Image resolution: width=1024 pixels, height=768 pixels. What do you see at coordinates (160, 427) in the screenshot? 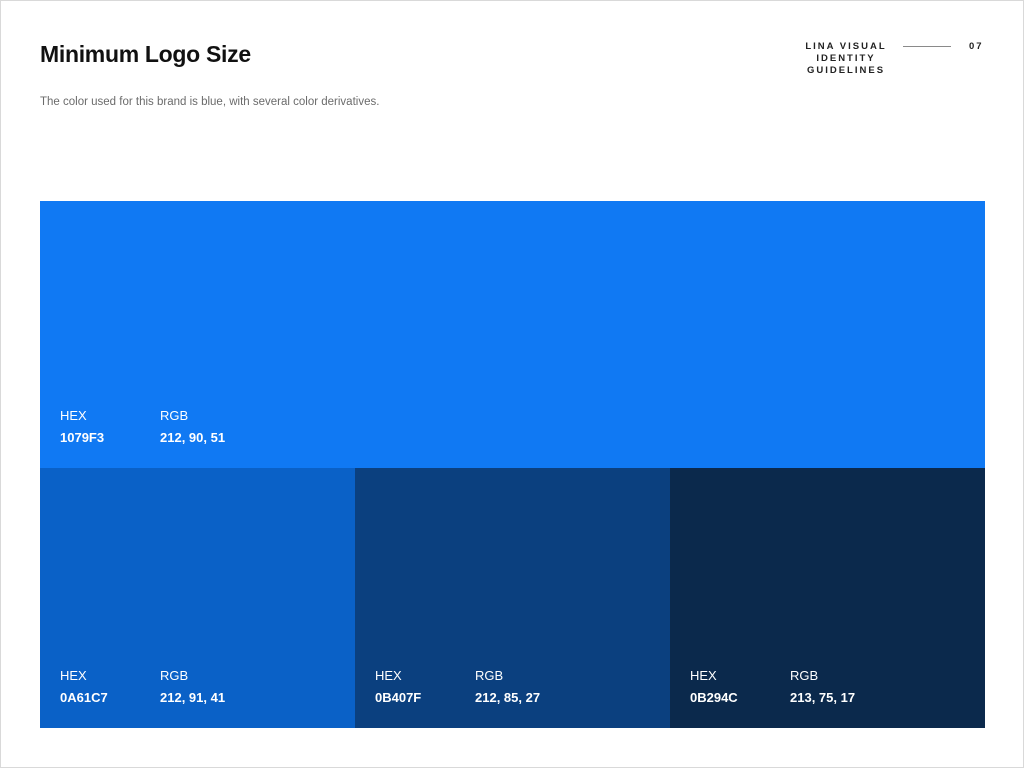
I see `swatch-info: HEX 1079F3 RGB 212, 90, 51` at bounding box center [160, 427].